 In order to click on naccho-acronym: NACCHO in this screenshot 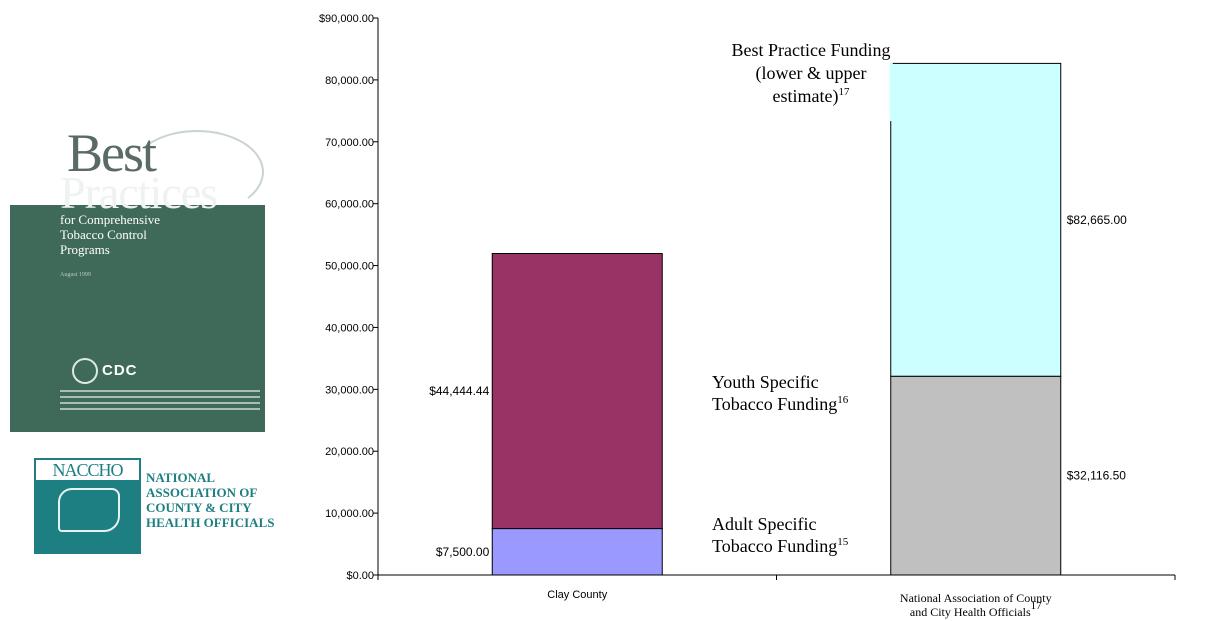, I will do `click(87, 470)`.